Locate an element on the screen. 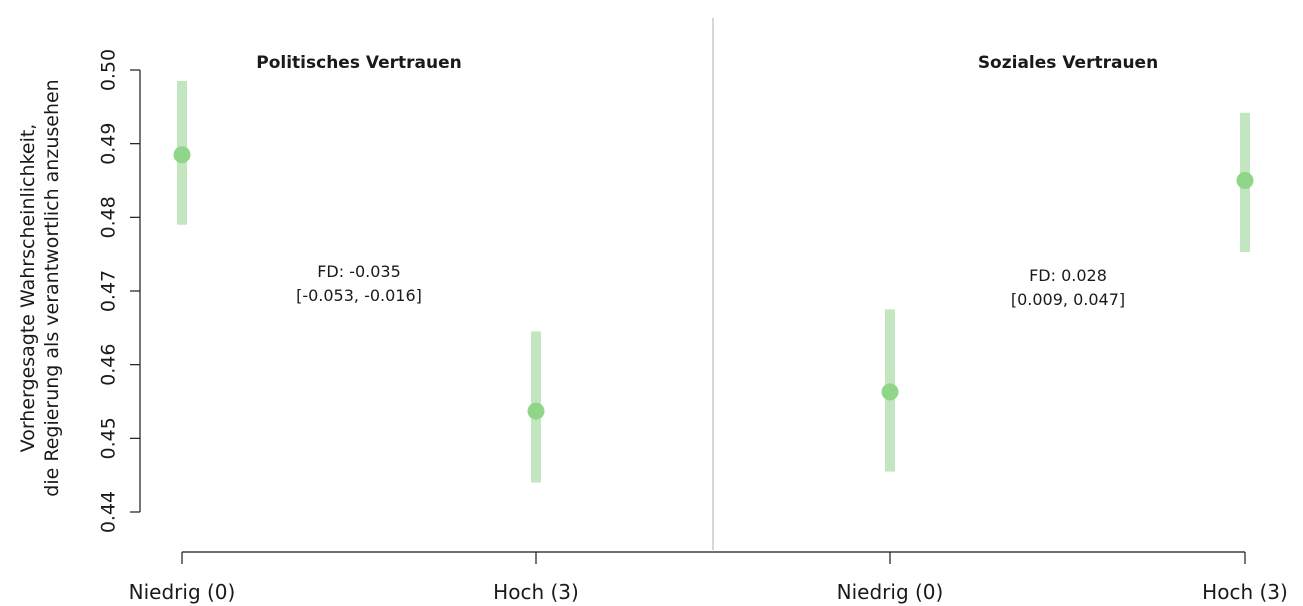 The height and width of the screenshot is (606, 1303). y-tick-label: 0.47 is located at coordinates (109, 291).